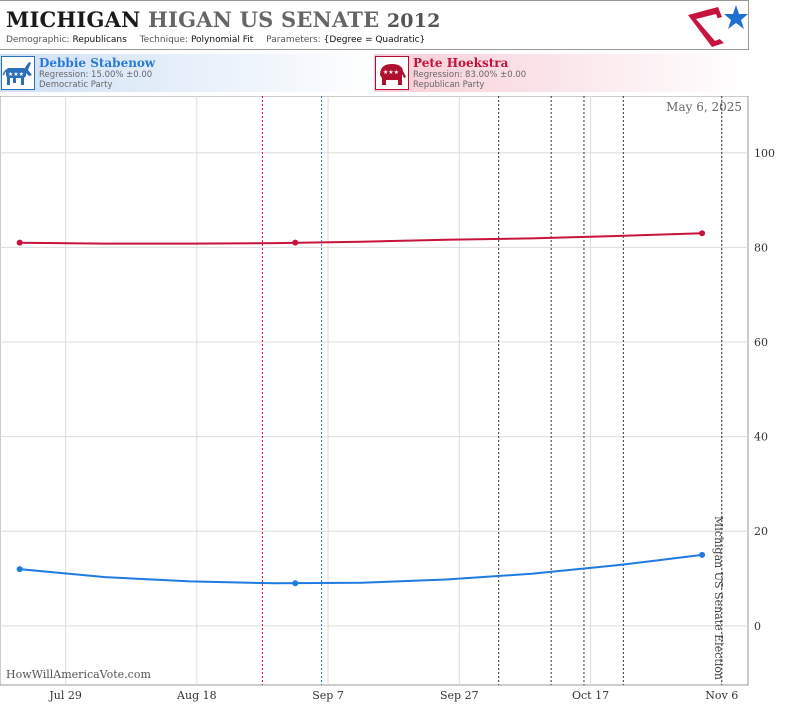  What do you see at coordinates (718, 598) in the screenshot?
I see `event-label: Michigan US Senate Election` at bounding box center [718, 598].